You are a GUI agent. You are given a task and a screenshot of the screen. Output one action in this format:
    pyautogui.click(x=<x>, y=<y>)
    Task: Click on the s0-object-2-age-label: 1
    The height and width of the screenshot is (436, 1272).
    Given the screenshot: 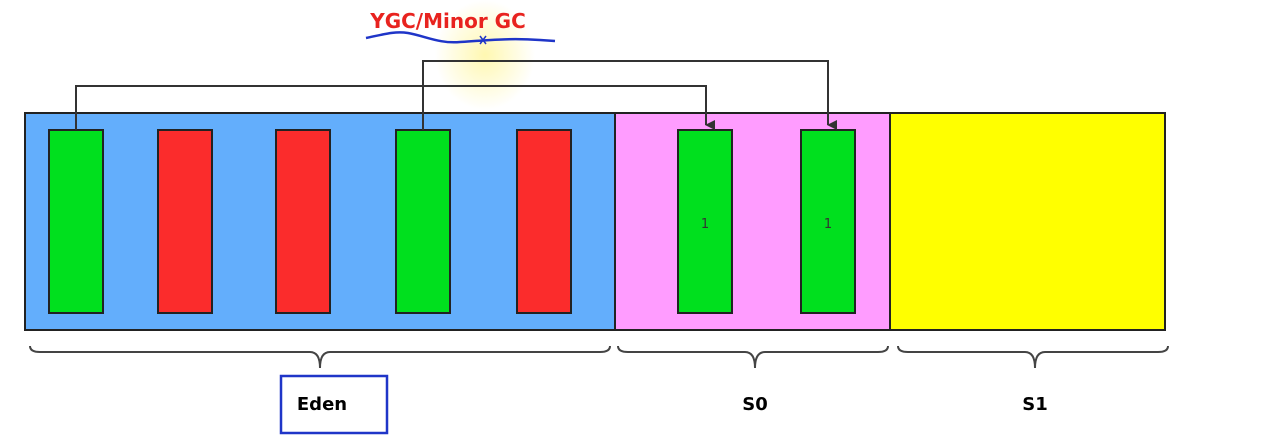 What is the action you would take?
    pyautogui.click(x=828, y=224)
    